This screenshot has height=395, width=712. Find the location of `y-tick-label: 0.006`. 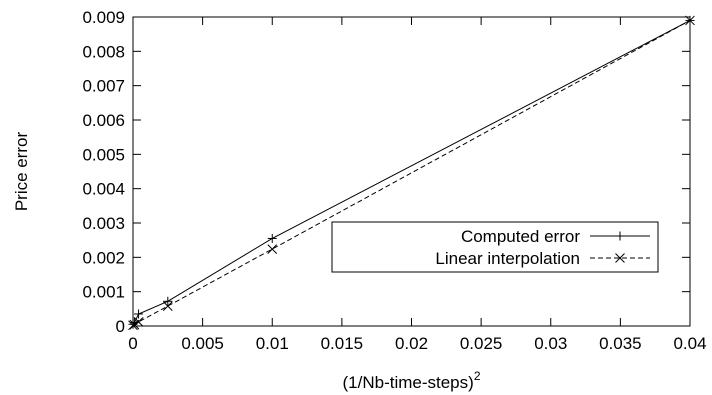

y-tick-label: 0.006 is located at coordinates (103, 120).